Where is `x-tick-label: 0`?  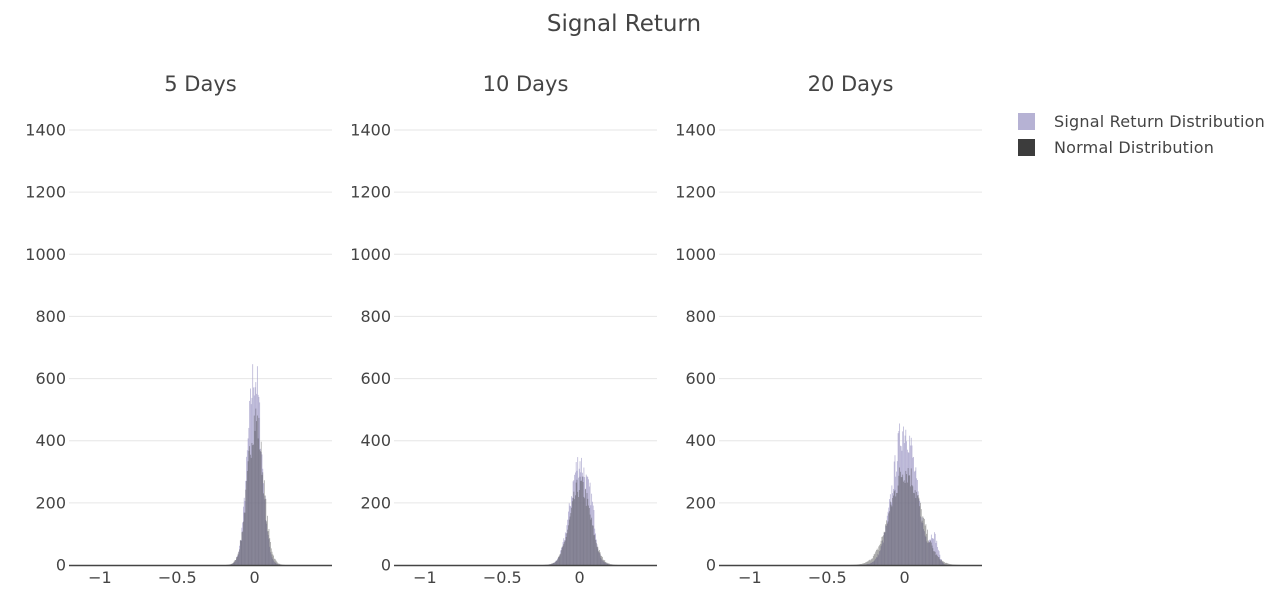 x-tick-label: 0 is located at coordinates (905, 577).